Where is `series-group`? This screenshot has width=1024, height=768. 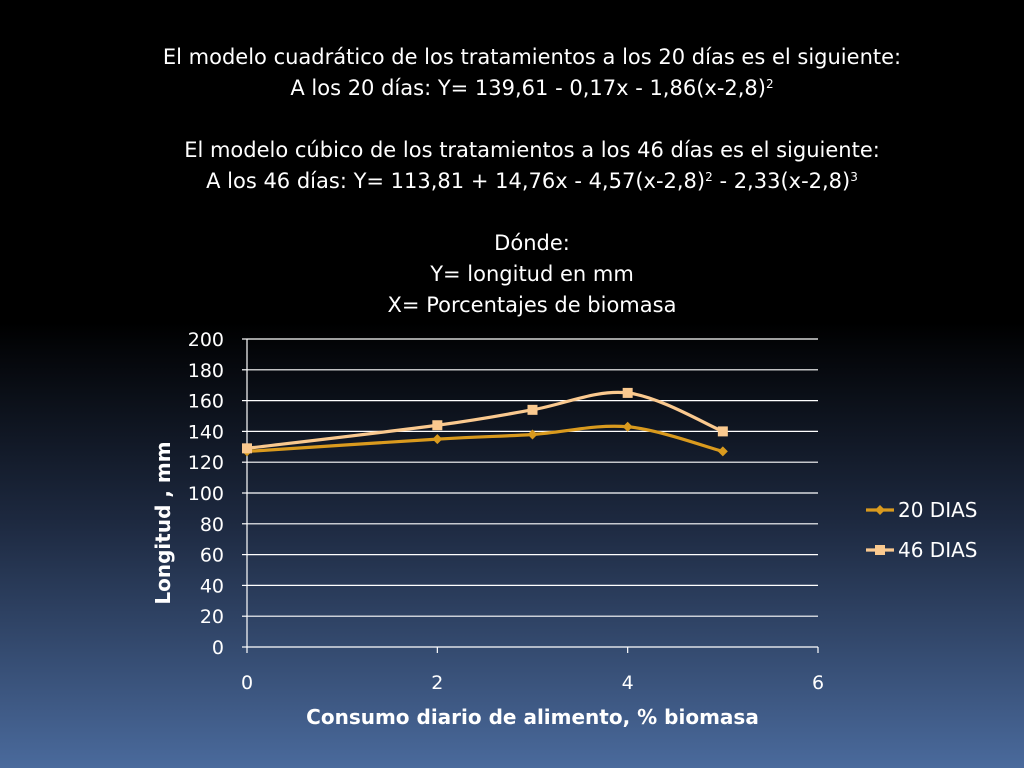 series-group is located at coordinates (485, 422).